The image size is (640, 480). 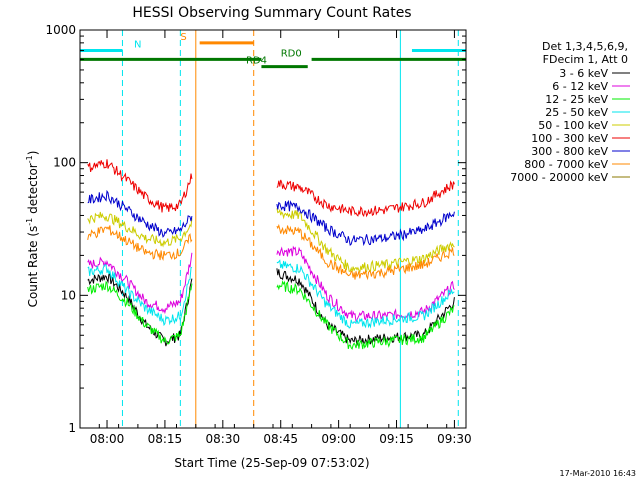 I want to click on x-tick-label-4: 08:45, so click(x=280, y=439).